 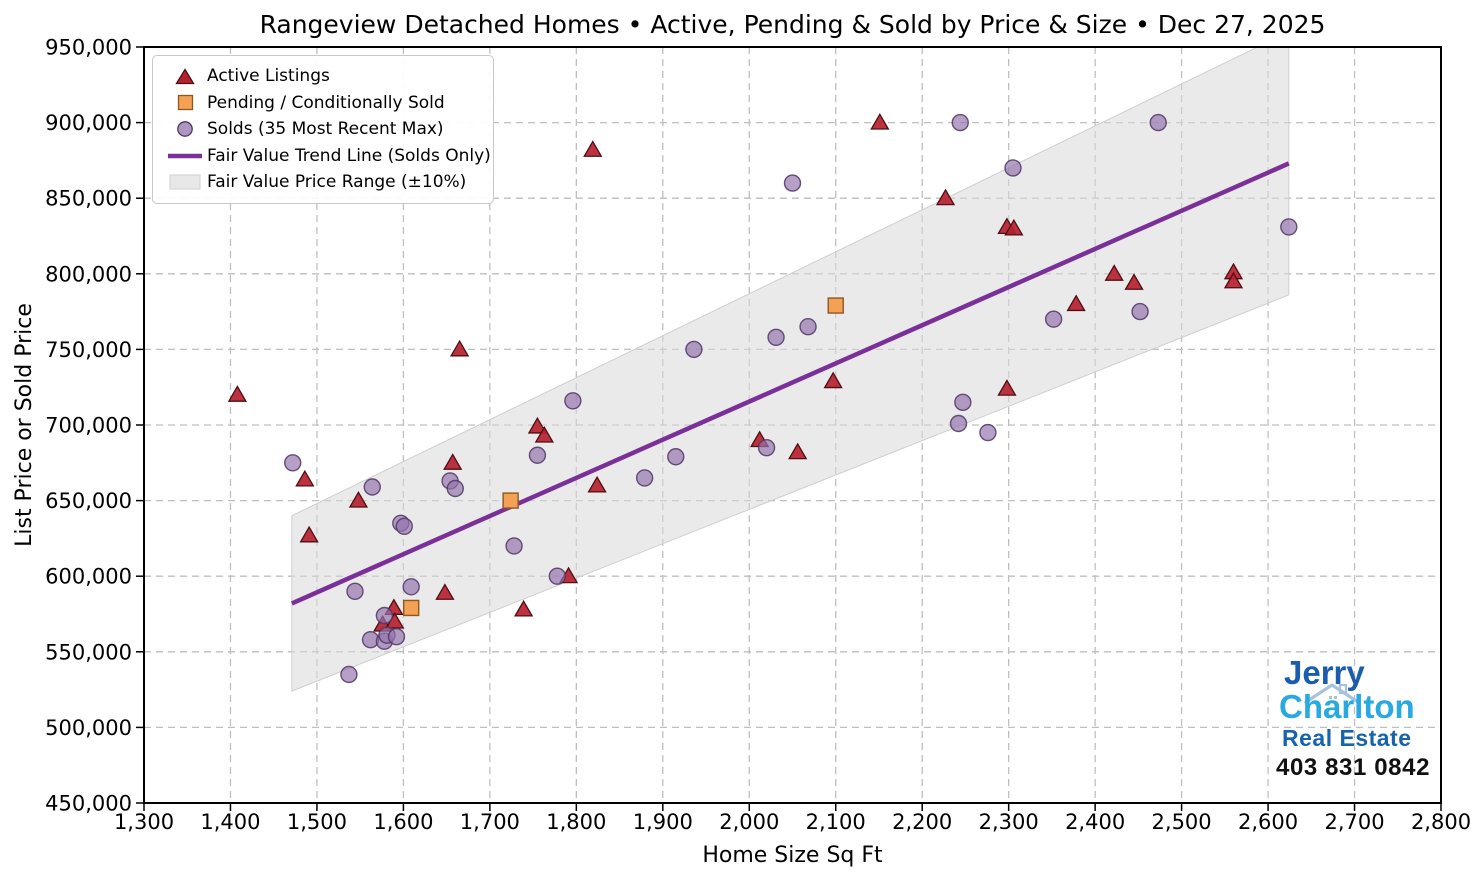 I want to click on logo-charlton-text: Charlton, so click(x=1347, y=706).